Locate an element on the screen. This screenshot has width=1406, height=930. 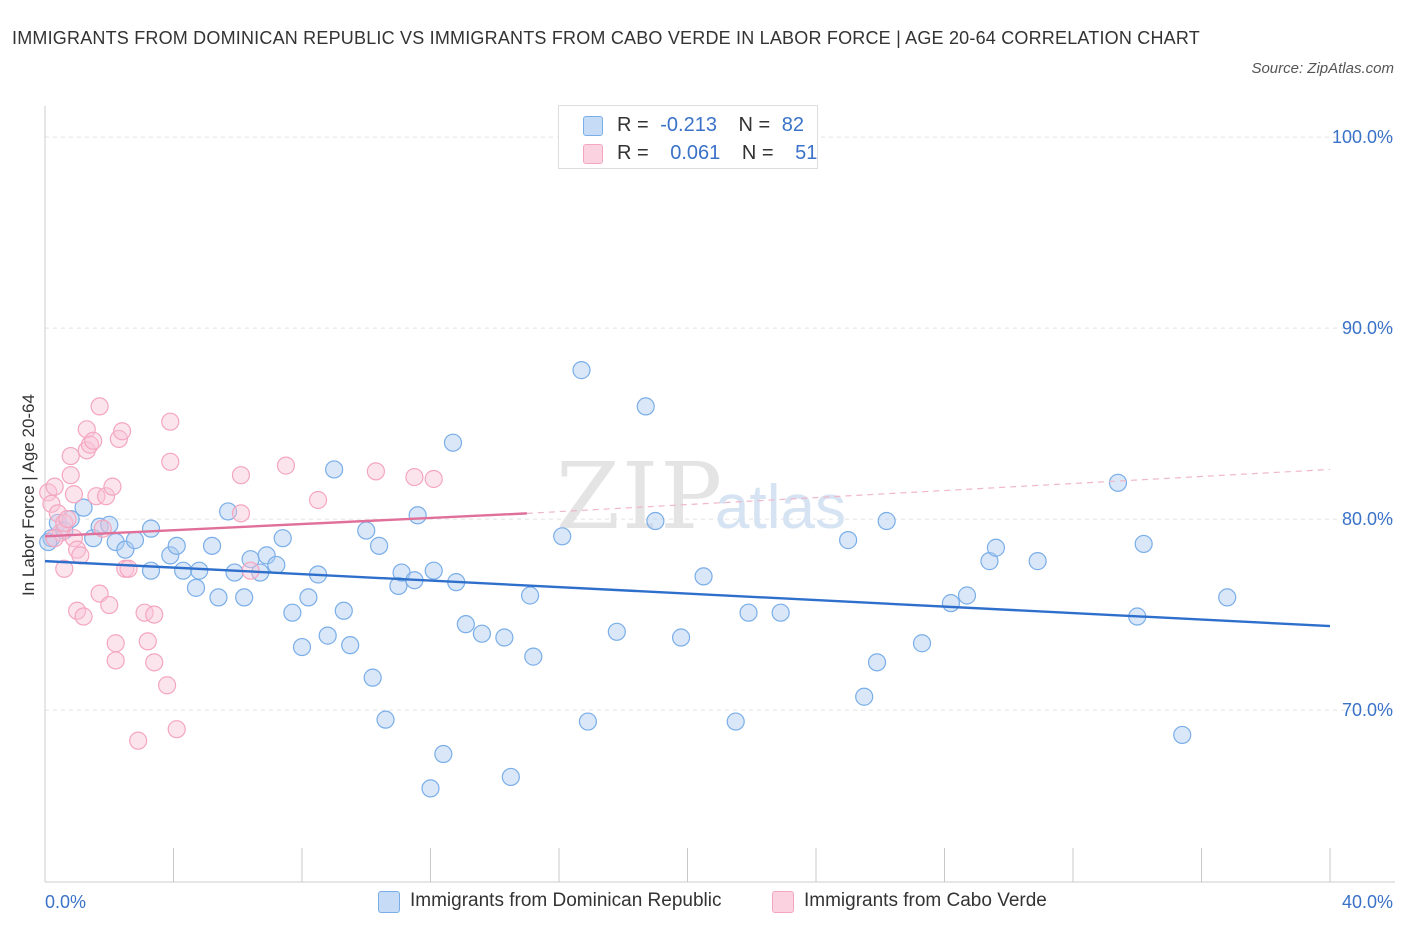
y-axis-label: In Labor Force | Age 20-64 is located at coordinates (28, 495).